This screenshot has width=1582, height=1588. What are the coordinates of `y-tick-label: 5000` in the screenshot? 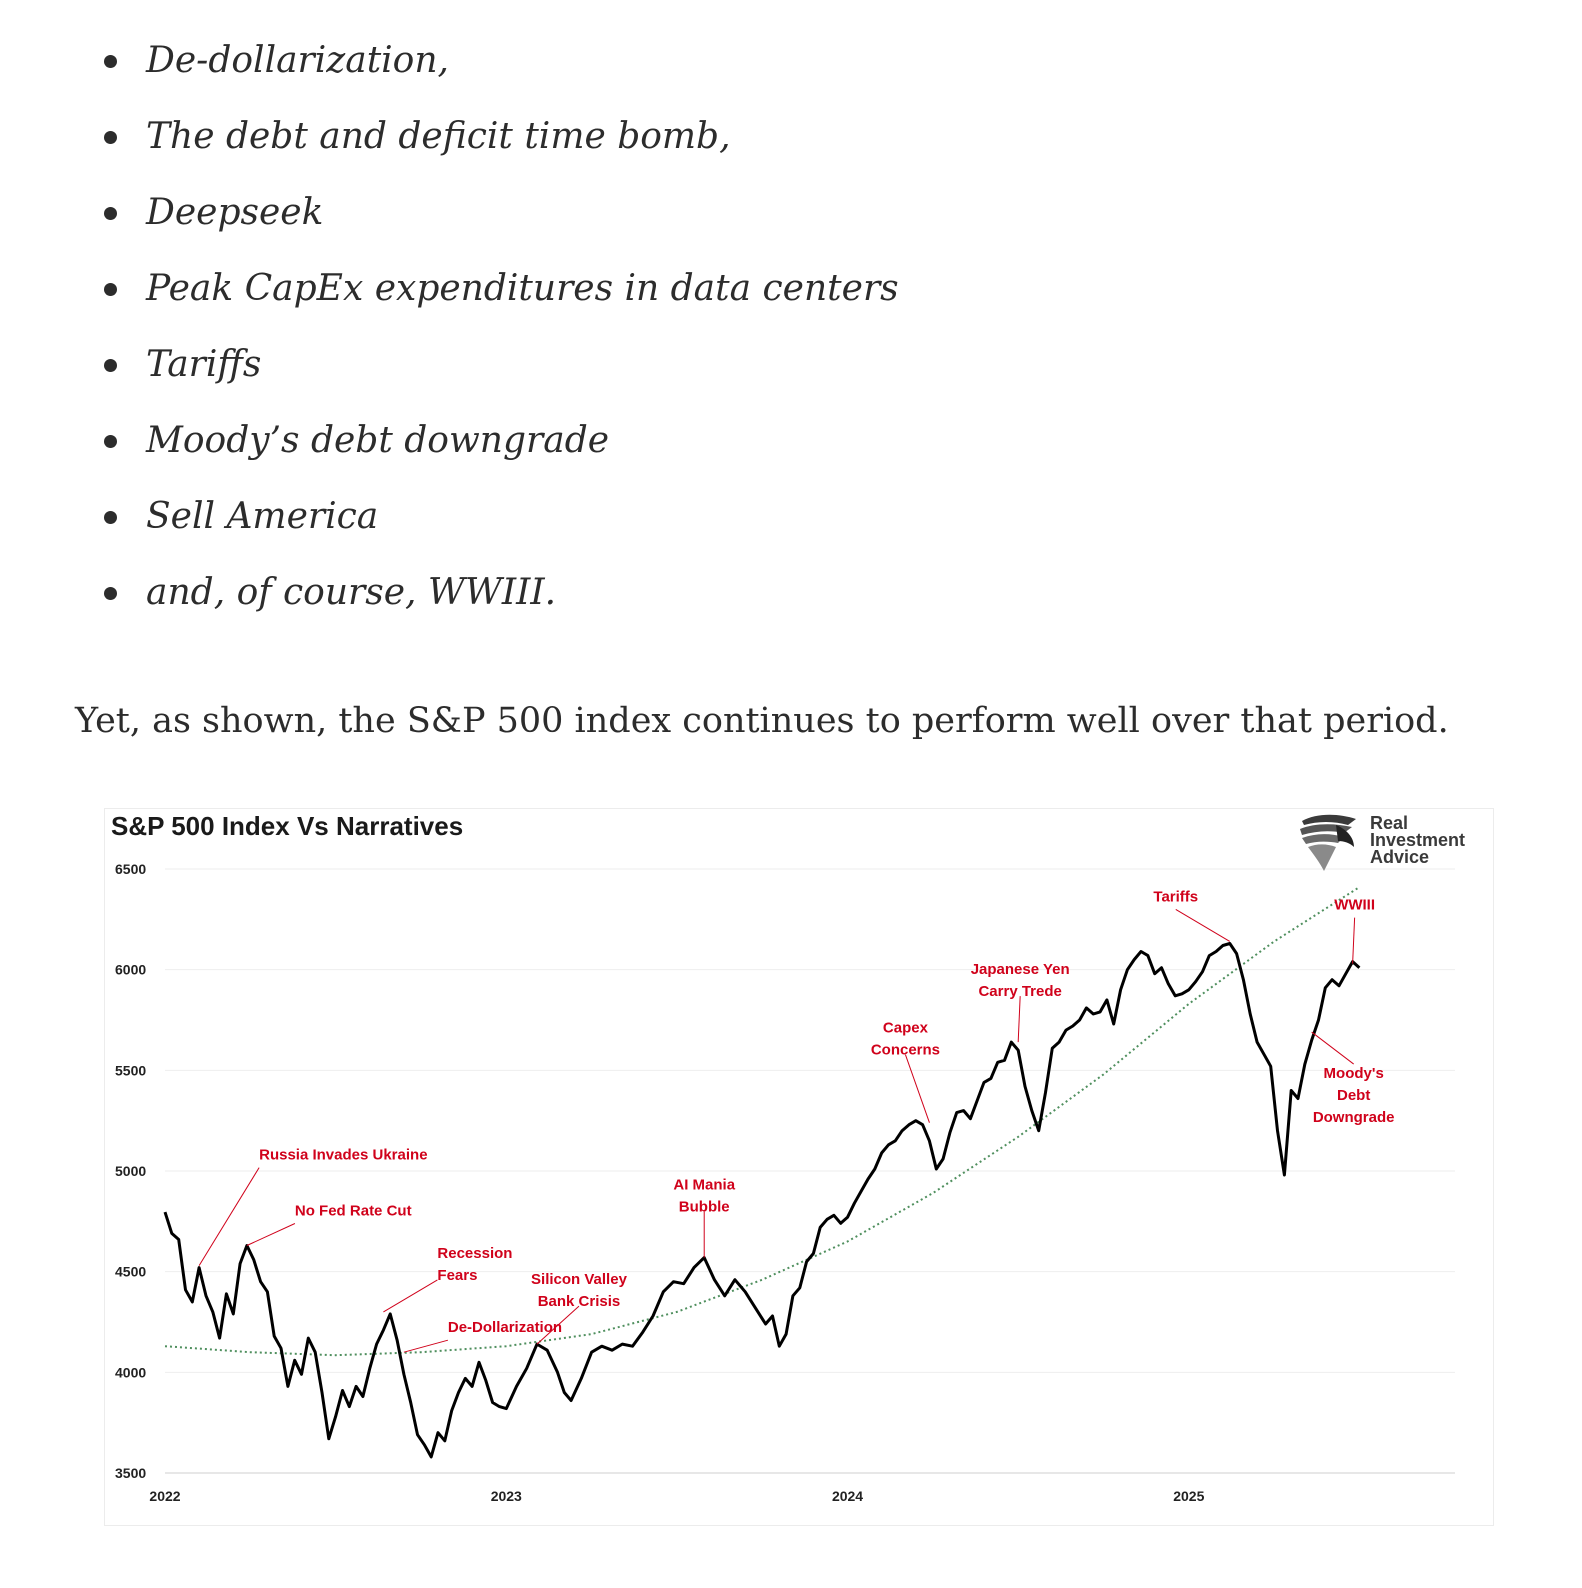 It's located at (130, 1171).